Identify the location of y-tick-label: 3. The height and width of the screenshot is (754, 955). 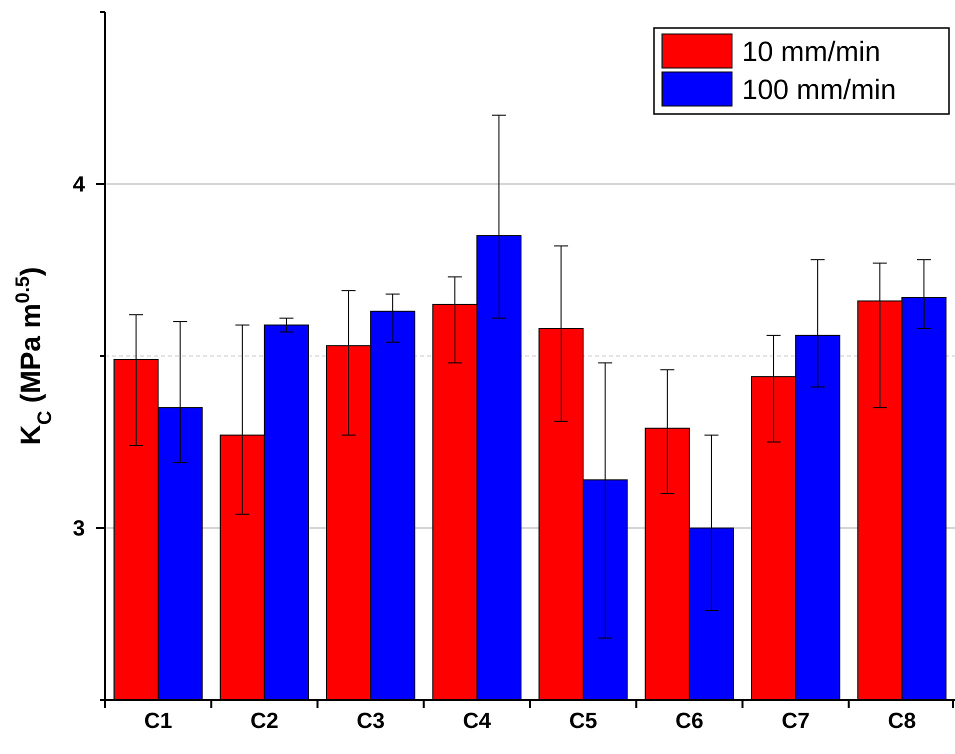
(78, 528).